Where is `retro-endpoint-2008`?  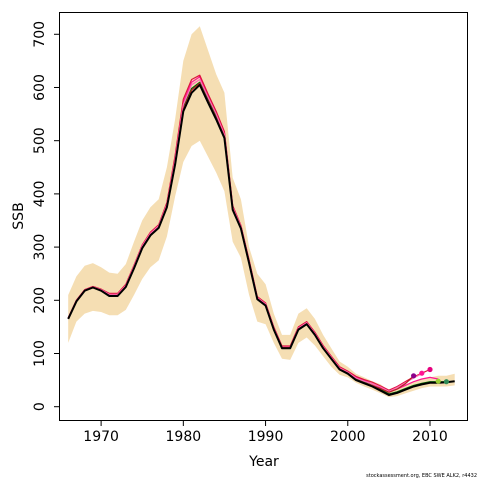 retro-endpoint-2008 is located at coordinates (414, 376).